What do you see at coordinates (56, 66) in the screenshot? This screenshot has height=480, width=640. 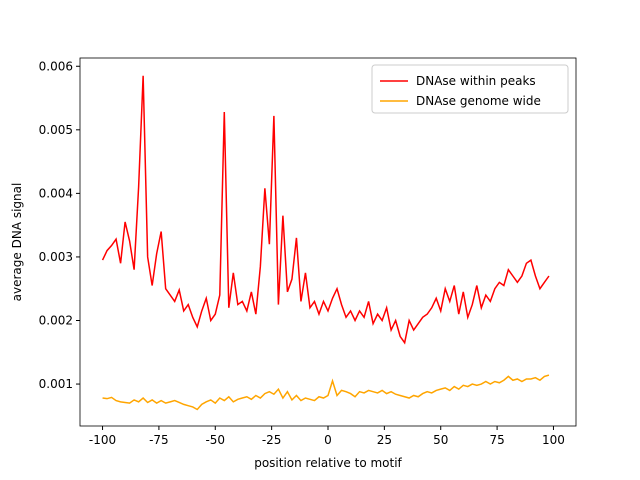 I see `y-tick-label: 0.006` at bounding box center [56, 66].